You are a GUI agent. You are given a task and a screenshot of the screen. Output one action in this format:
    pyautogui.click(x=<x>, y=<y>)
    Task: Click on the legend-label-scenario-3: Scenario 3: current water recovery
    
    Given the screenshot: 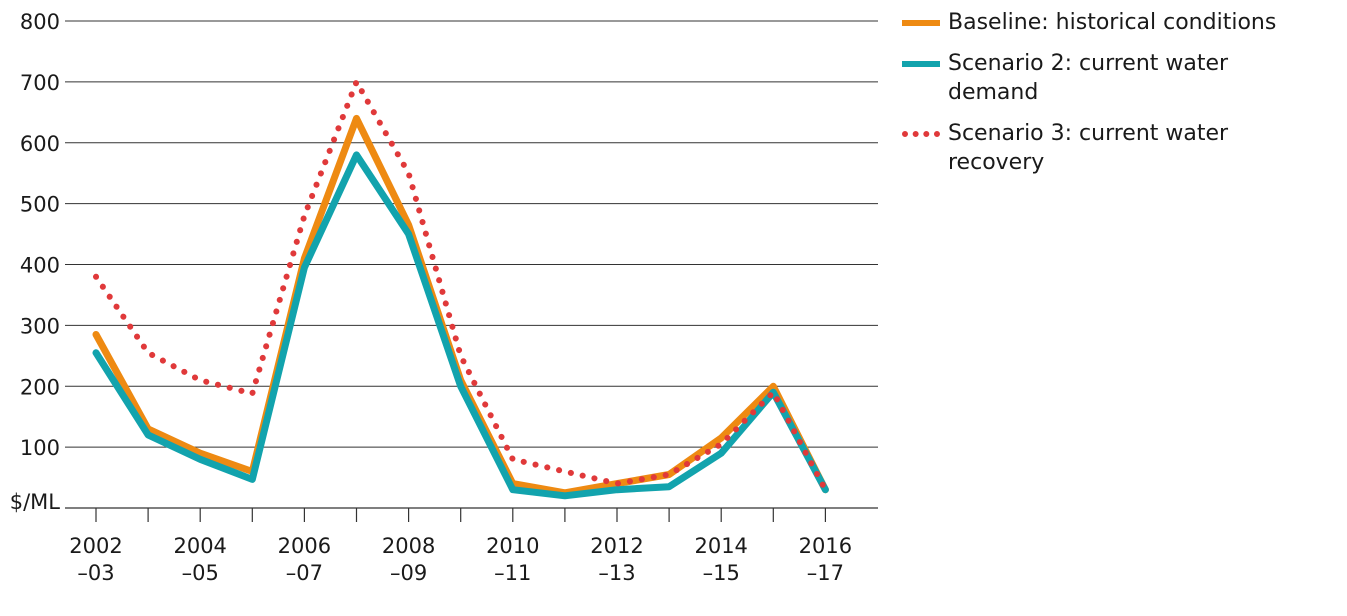 What is the action you would take?
    pyautogui.click(x=1088, y=148)
    